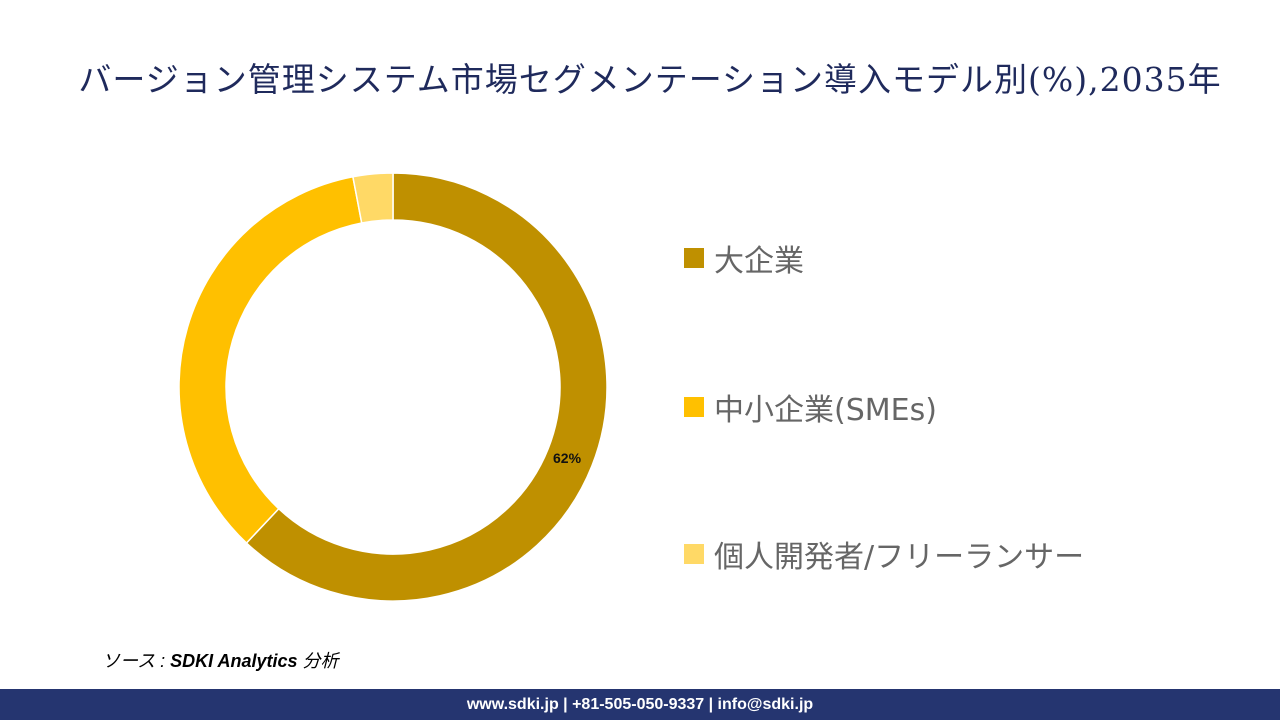  I want to click on legend-item-smes: 中小企業(SMEs), so click(810, 407).